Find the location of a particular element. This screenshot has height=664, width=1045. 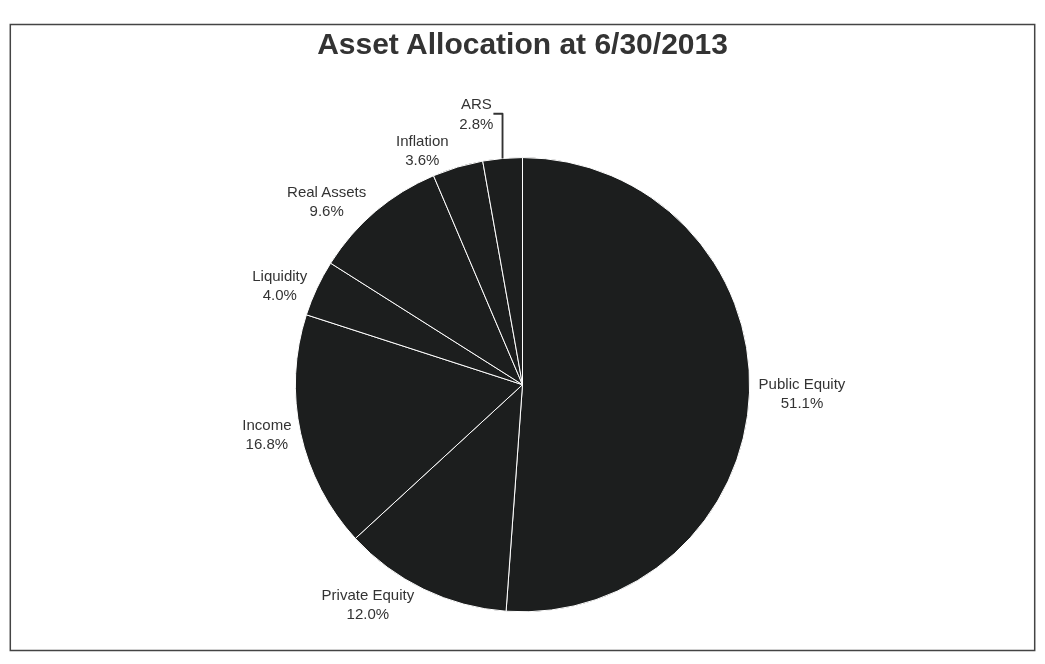

data-label: 4.0% is located at coordinates (279, 295).